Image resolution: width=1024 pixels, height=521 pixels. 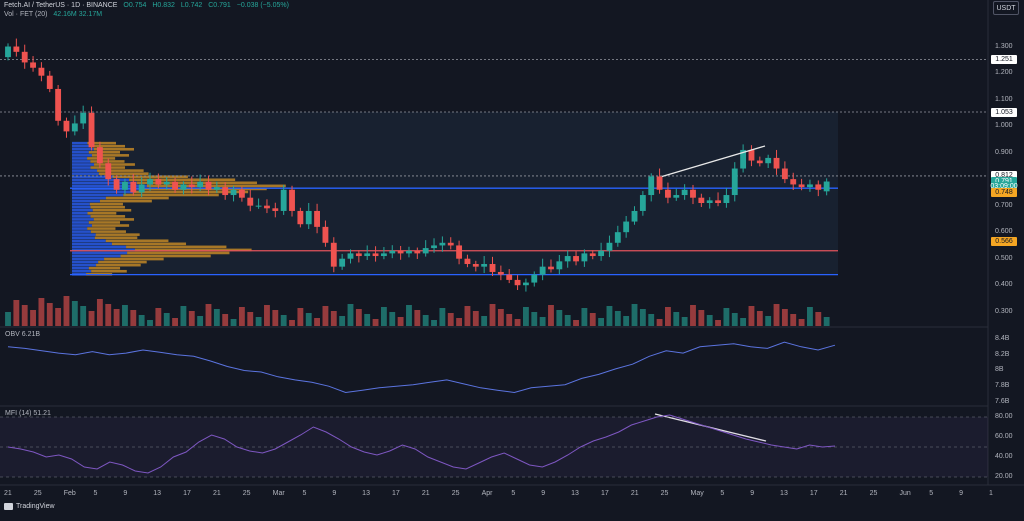 I want to click on tradingview-logo: TradingView, so click(x=29, y=506).